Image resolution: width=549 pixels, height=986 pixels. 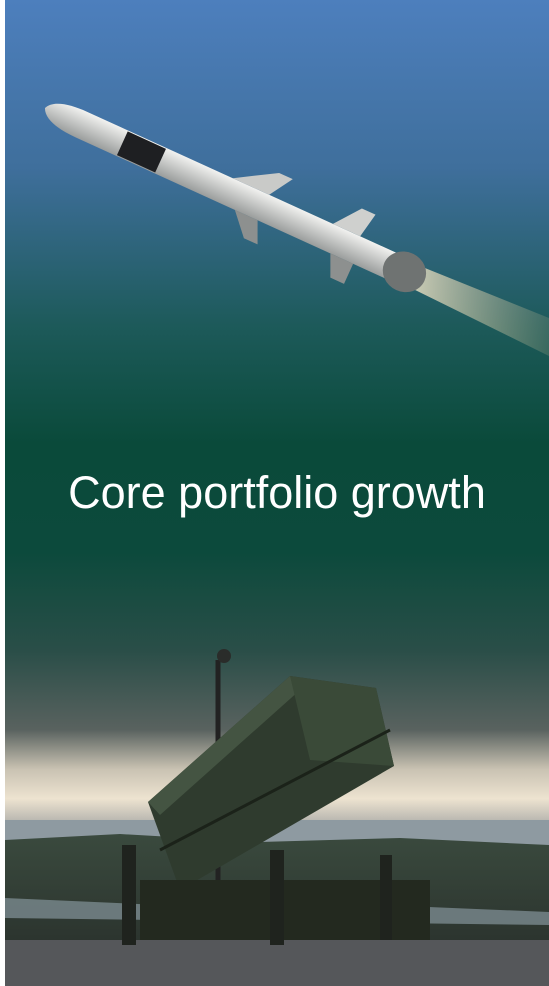 What do you see at coordinates (277, 963) in the screenshot?
I see `gravel` at bounding box center [277, 963].